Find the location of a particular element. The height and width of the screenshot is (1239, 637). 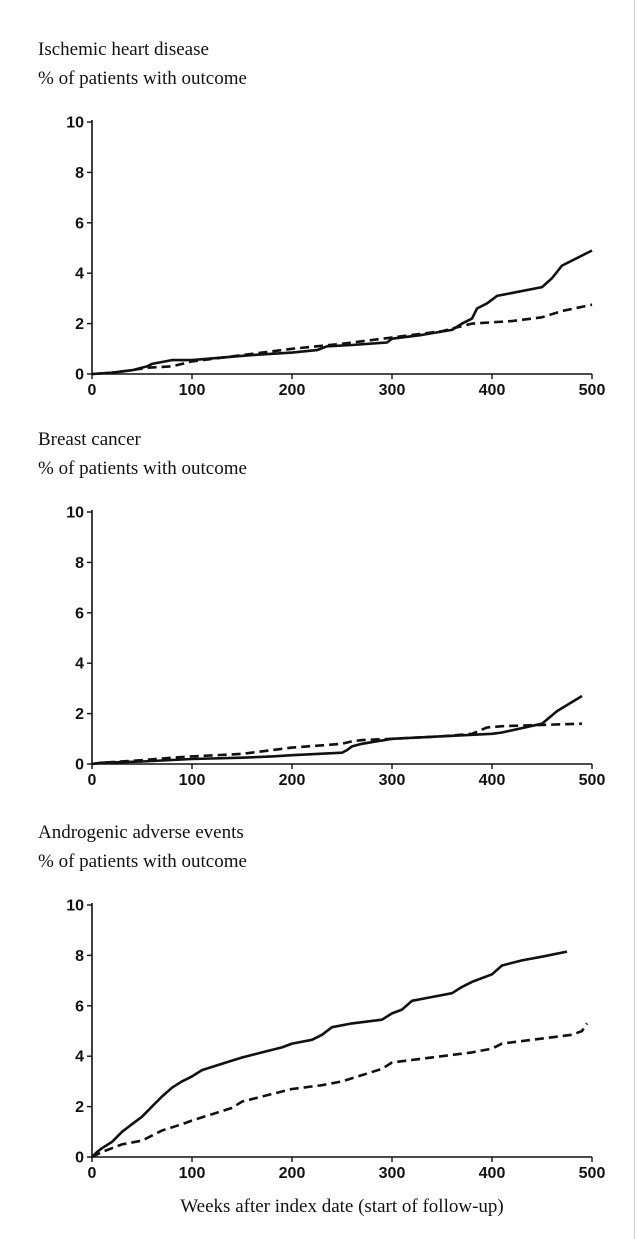

chart-title: Ischemic heart disease is located at coordinates (123, 49).